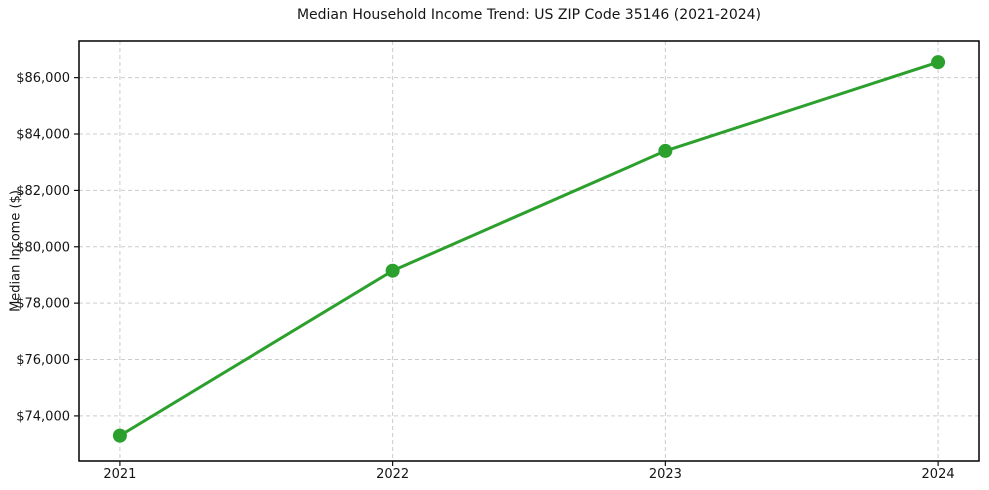  What do you see at coordinates (43, 78) in the screenshot?
I see `y-tick-label: $86,000` at bounding box center [43, 78].